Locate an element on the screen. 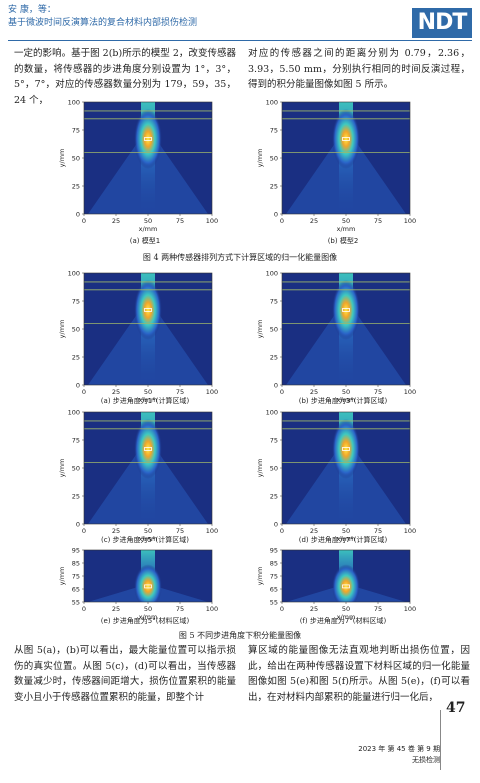 This screenshot has width=480, height=783. fig5f-xtick-1: 25 is located at coordinates (314, 609).